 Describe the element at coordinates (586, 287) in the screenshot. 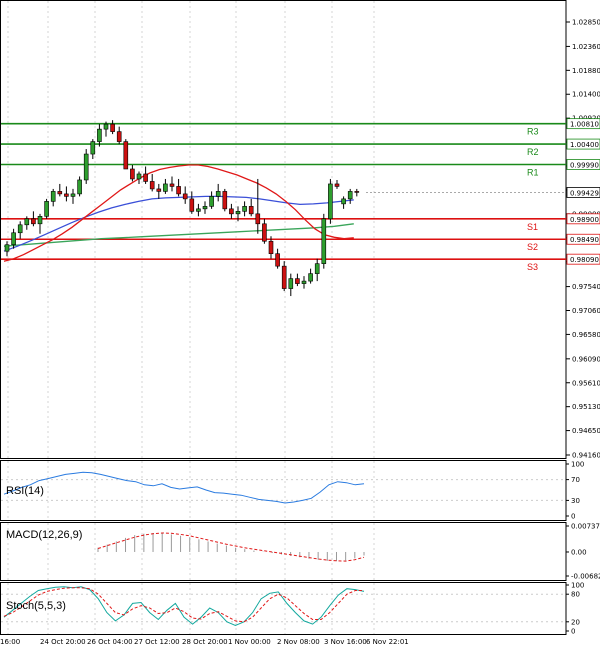

I see `y-tick-label: 0.97540` at that location.